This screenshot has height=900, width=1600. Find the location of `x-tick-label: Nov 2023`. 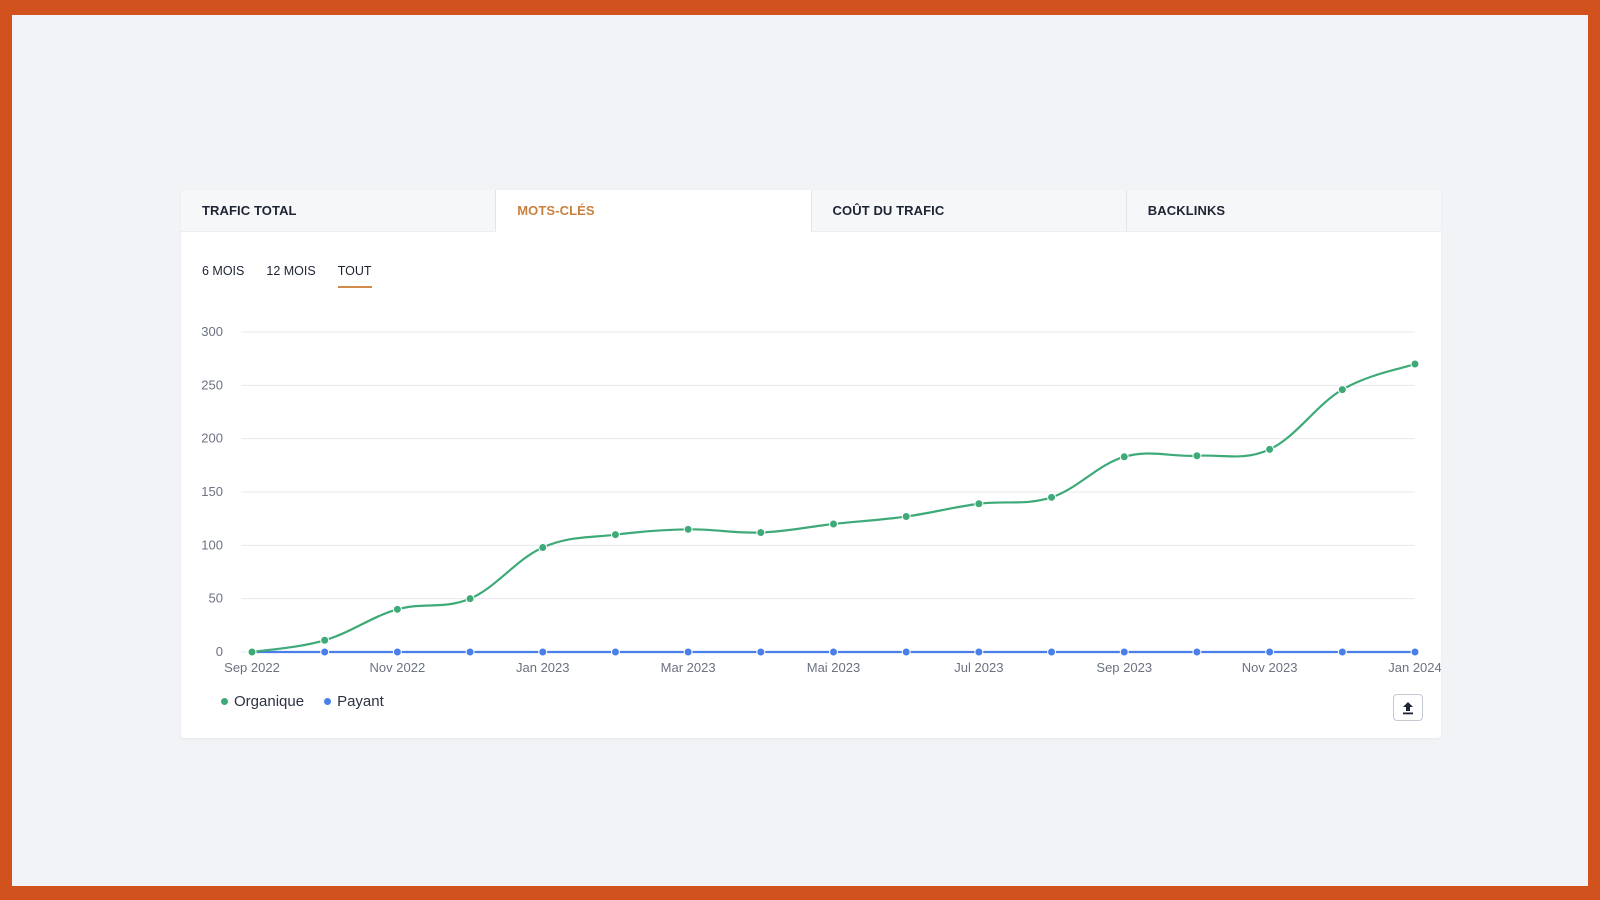

x-tick-label: Nov 2023 is located at coordinates (1270, 667).